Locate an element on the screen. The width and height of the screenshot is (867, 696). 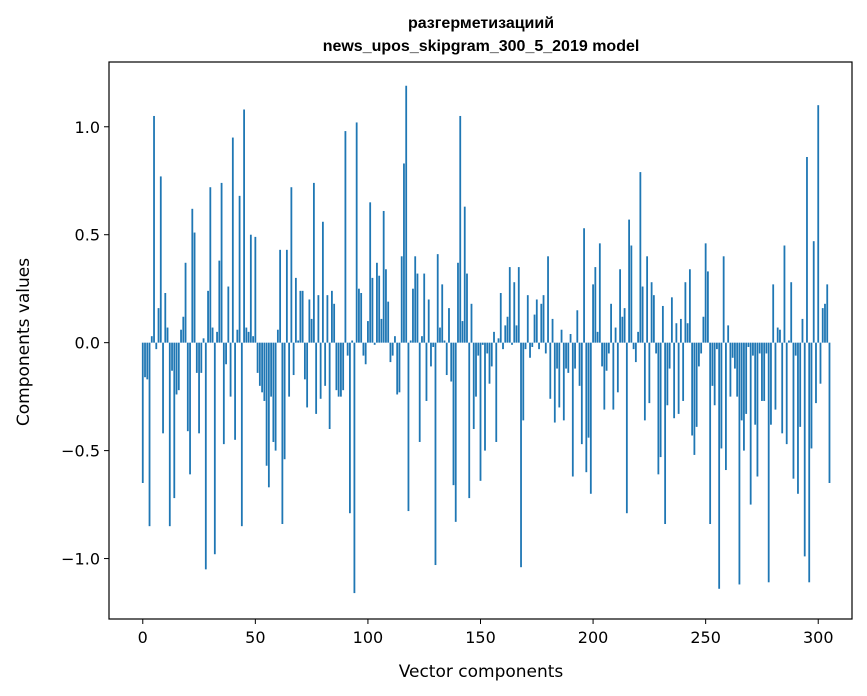
y-tick-label: 0.5 is located at coordinates (87, 235).